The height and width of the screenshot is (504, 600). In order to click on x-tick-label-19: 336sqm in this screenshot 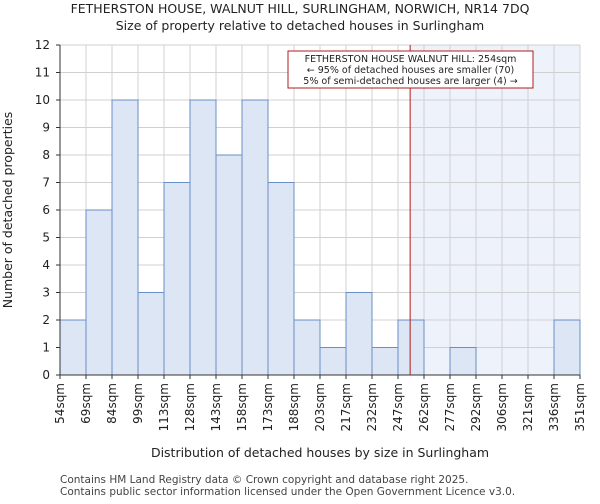, I will do `click(554, 407)`.